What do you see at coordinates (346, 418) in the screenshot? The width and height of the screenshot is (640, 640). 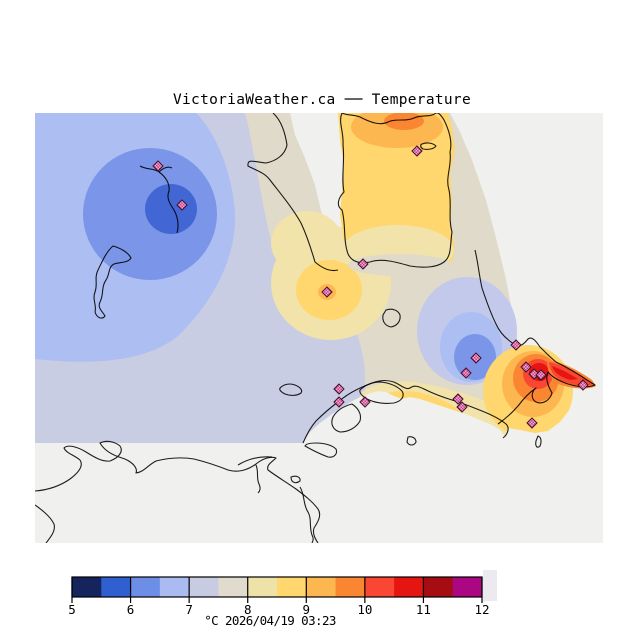 I see `coastline-east-sooke-lobe` at bounding box center [346, 418].